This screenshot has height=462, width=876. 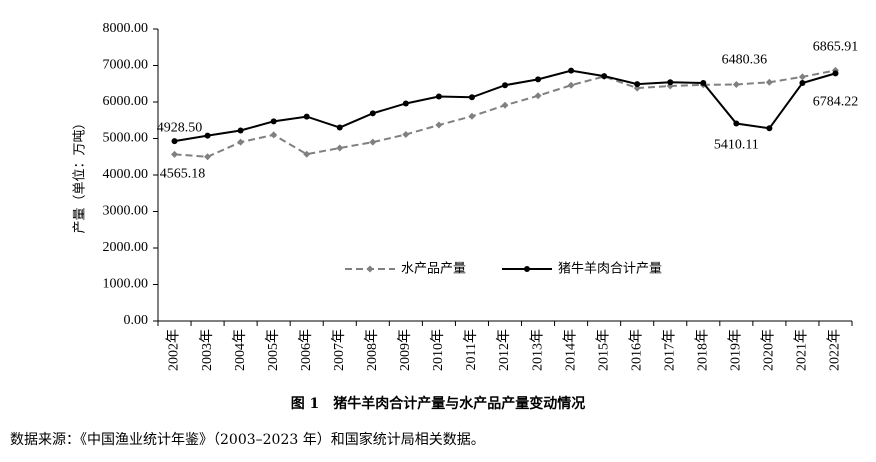 What do you see at coordinates (240, 350) in the screenshot?
I see `x-tick-label: 2004年` at bounding box center [240, 350].